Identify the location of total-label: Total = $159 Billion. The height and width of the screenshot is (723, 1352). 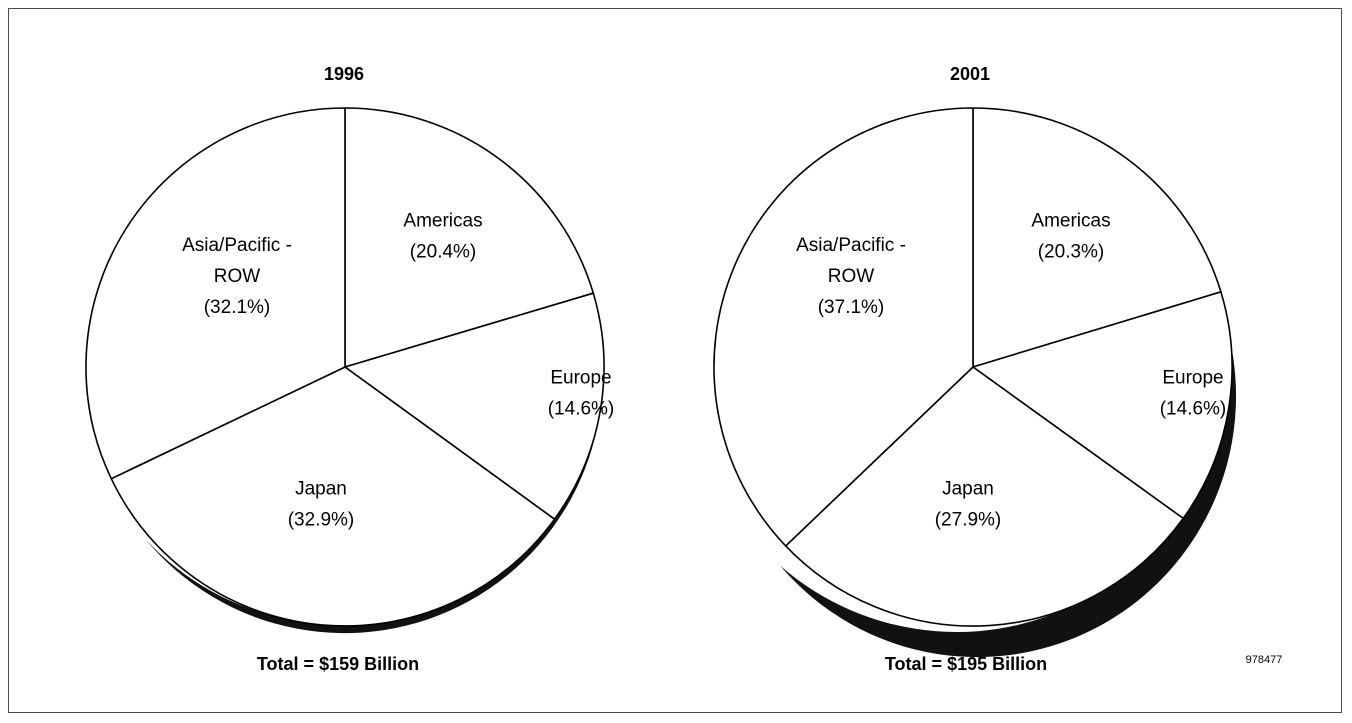
(338, 664).